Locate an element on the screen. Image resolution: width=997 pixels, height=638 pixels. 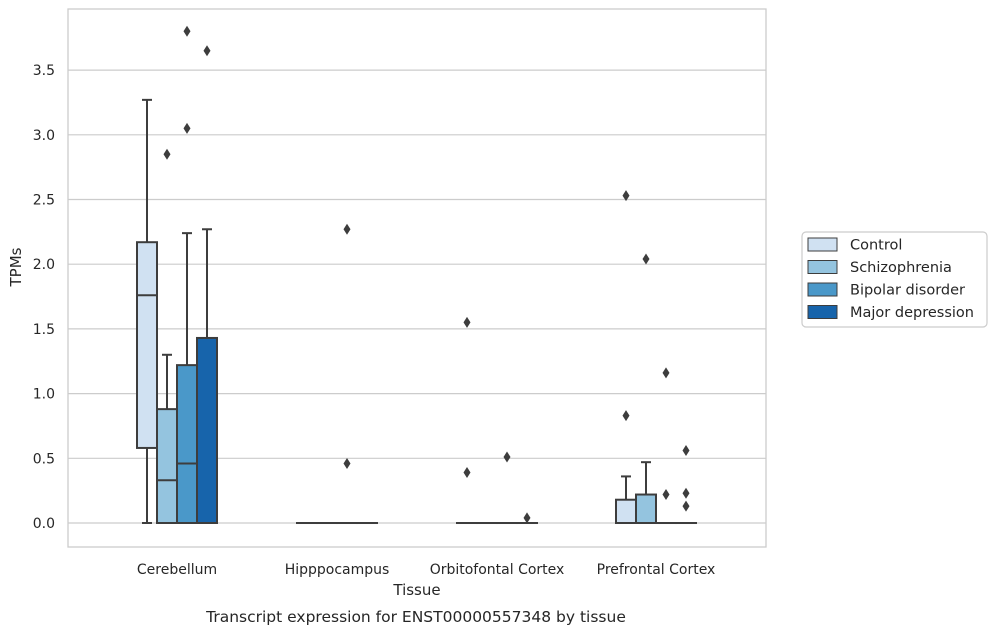
y-tick-label: 1.5 is located at coordinates (44, 330).